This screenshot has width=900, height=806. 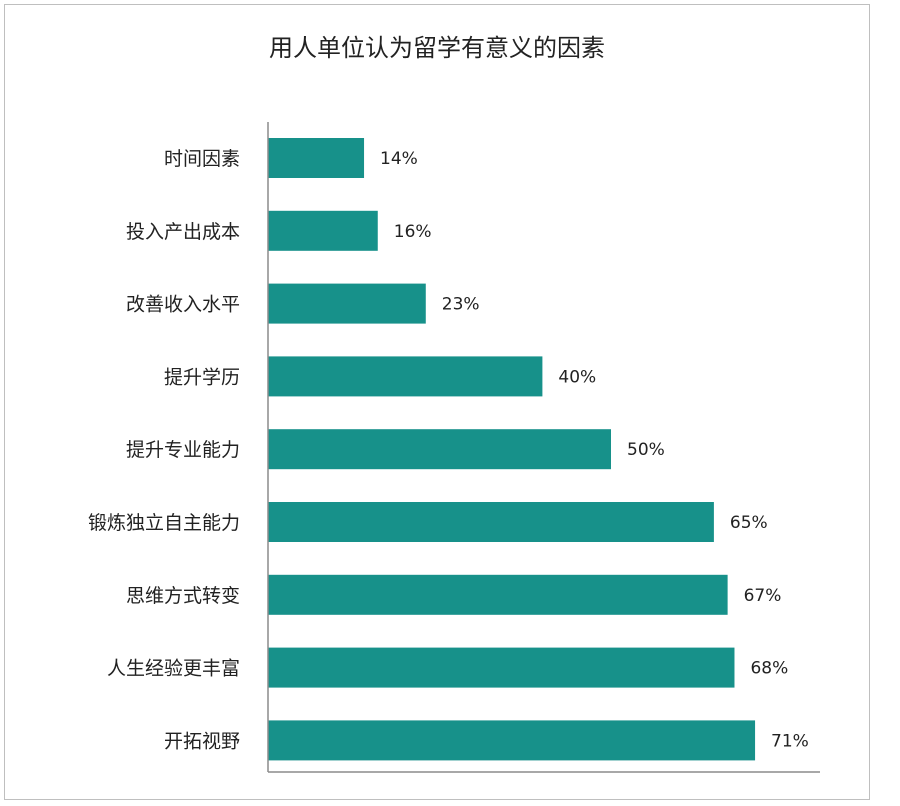 I want to click on data-label: 71%, so click(x=790, y=741).